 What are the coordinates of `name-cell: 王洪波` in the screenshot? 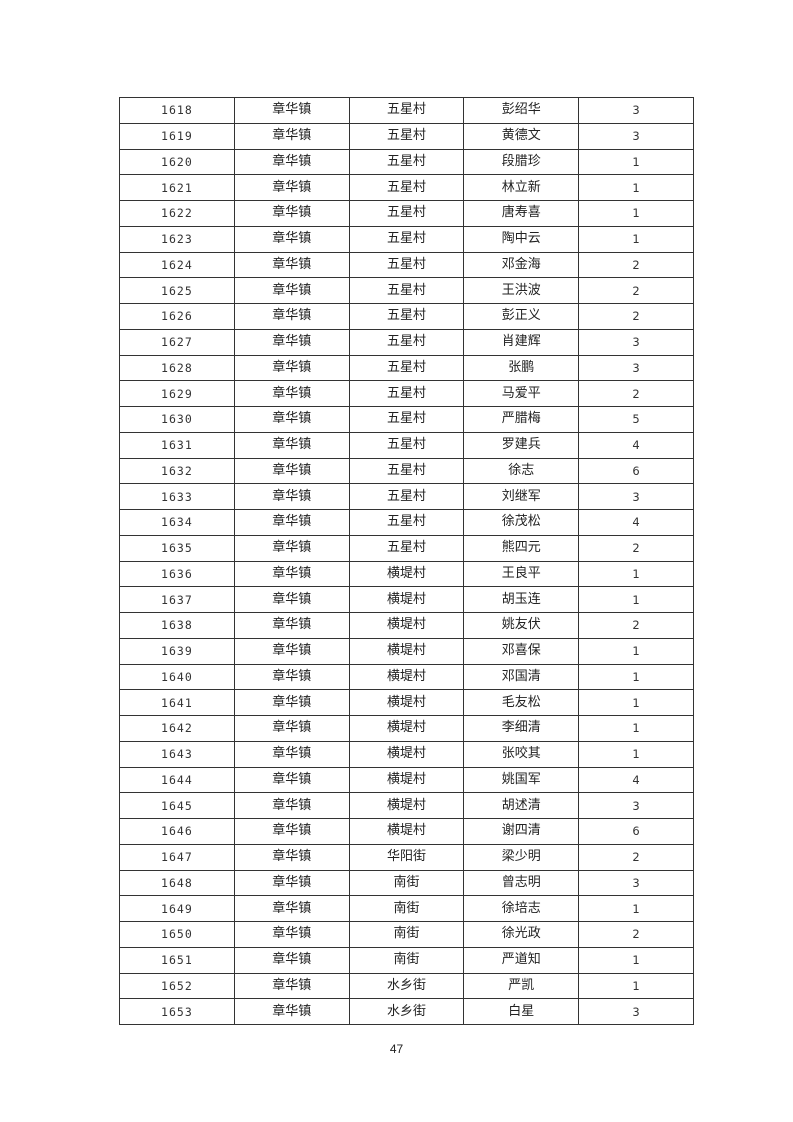 It's located at (521, 290).